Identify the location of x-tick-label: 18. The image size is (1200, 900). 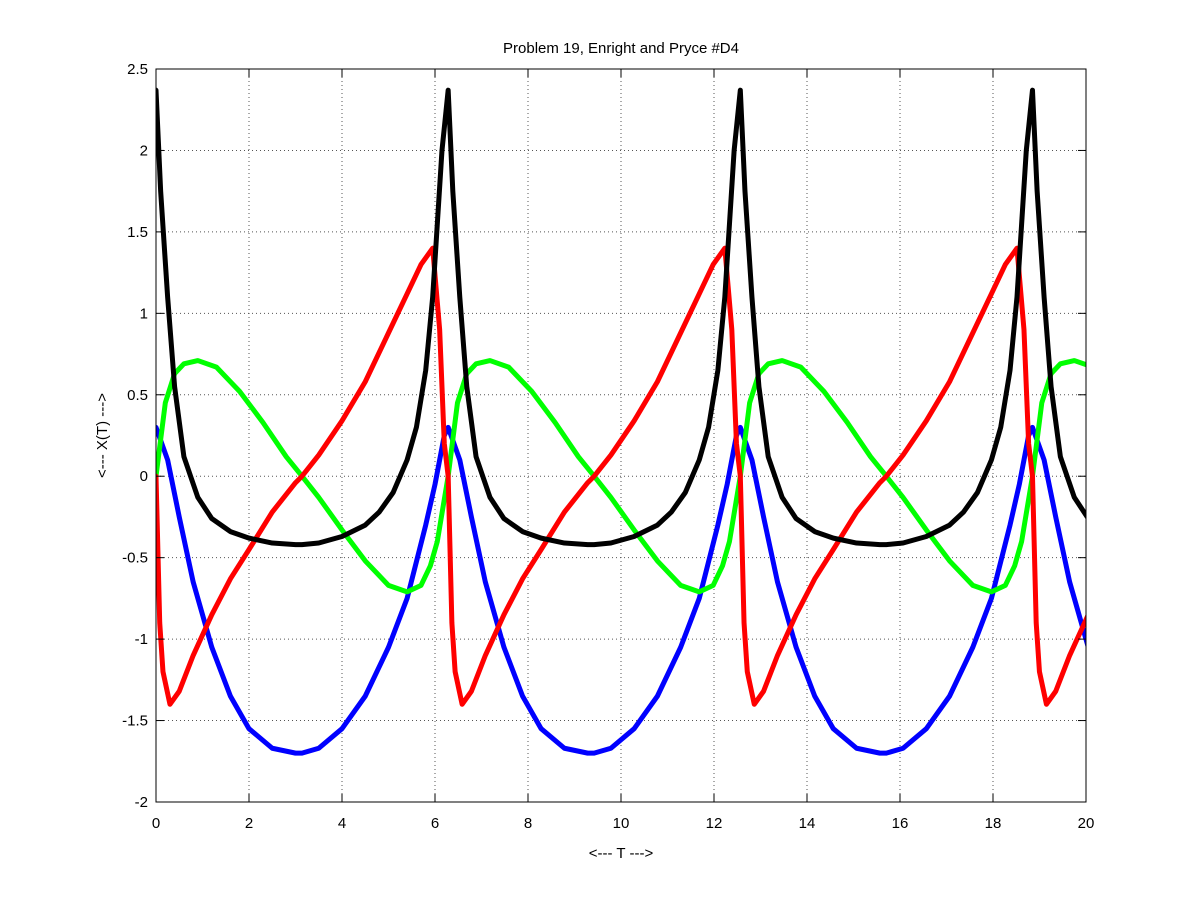
(993, 823).